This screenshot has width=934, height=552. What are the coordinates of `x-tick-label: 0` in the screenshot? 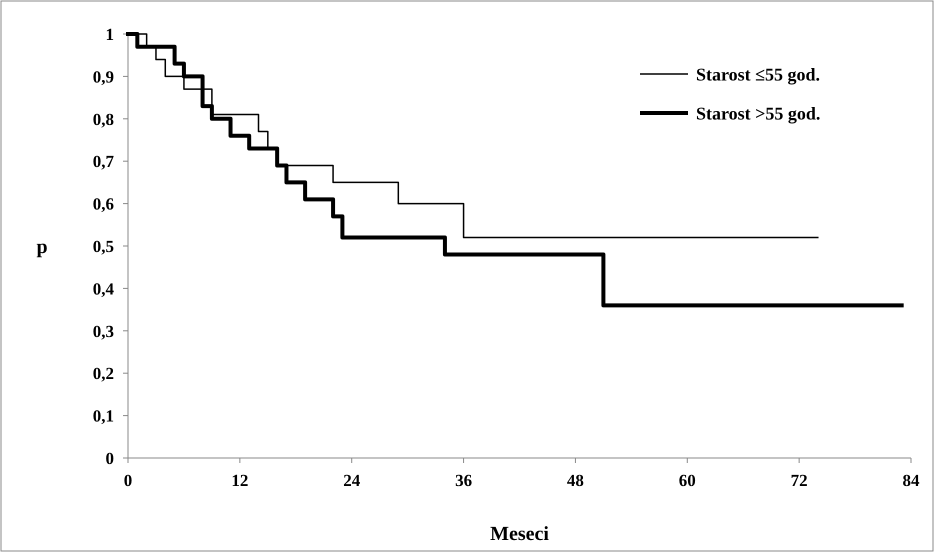 It's located at (128, 480).